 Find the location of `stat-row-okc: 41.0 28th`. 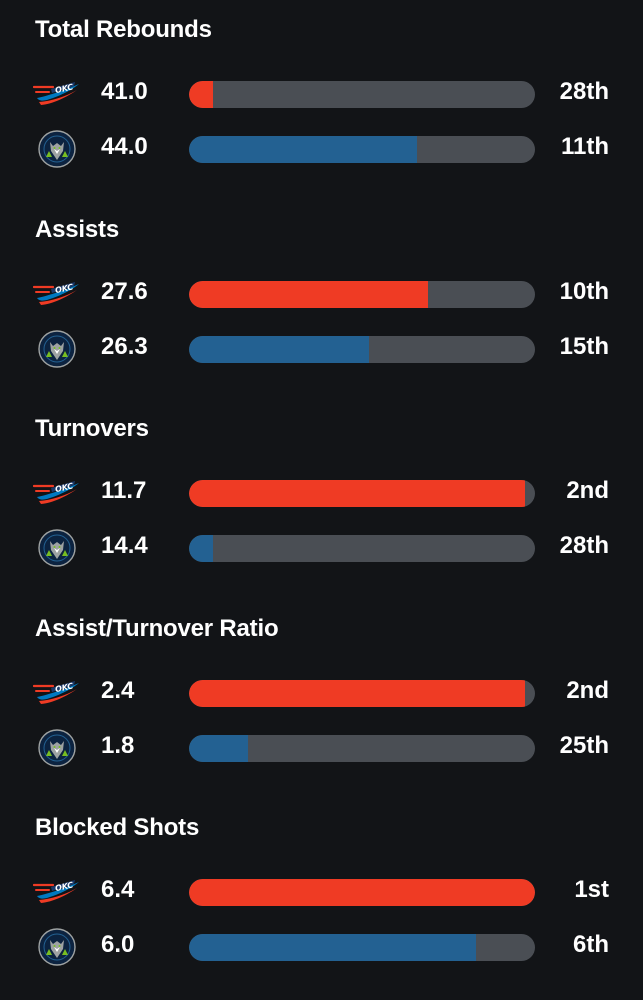

stat-row-okc: 41.0 28th is located at coordinates (321, 94).